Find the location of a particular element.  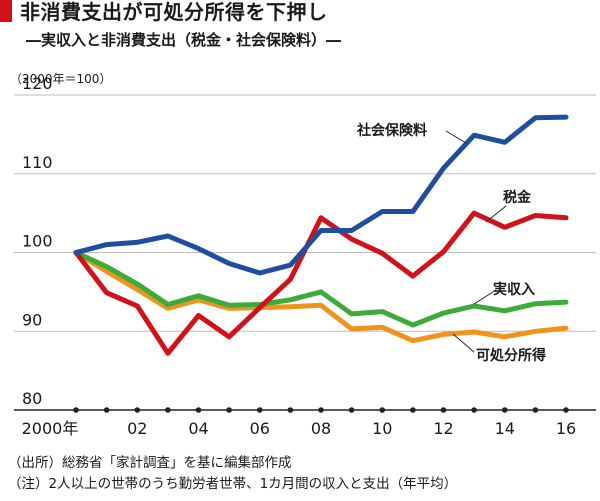

y-tick-label: 80 is located at coordinates (32, 398).